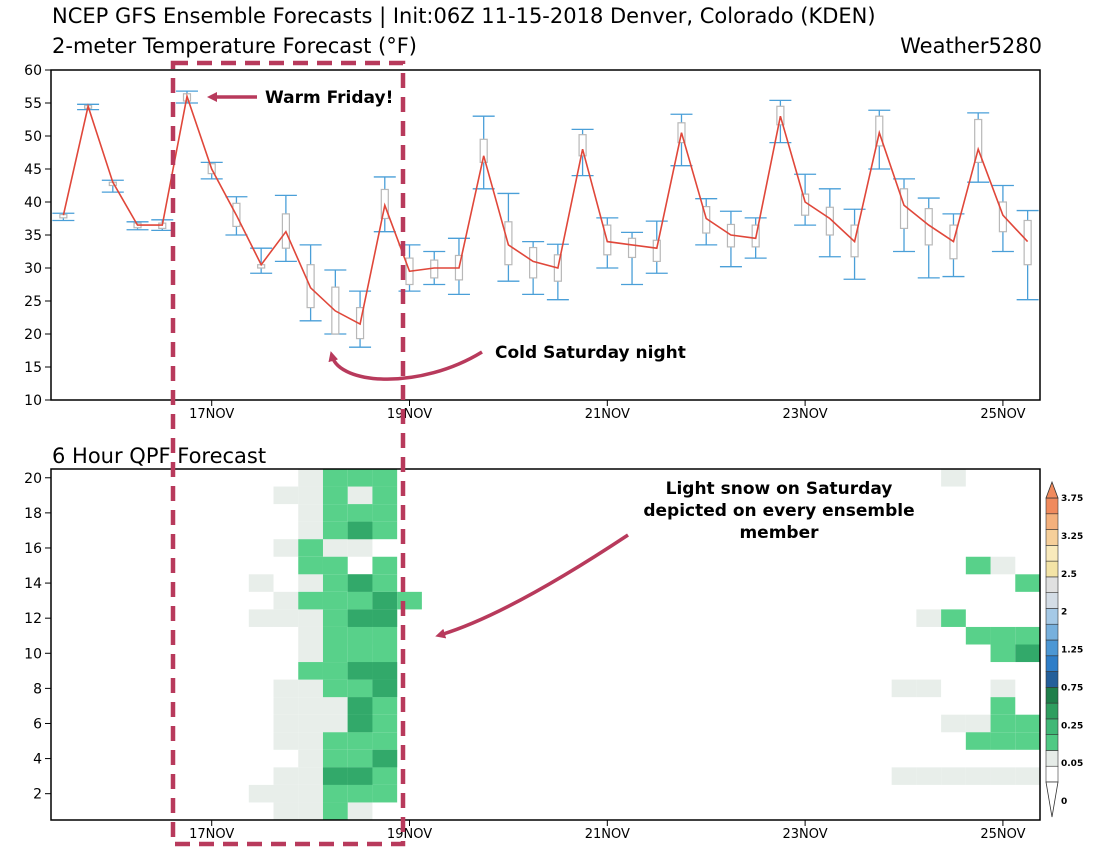 The height and width of the screenshot is (850, 1100). I want to click on y-tick-label: 30, so click(33, 269).